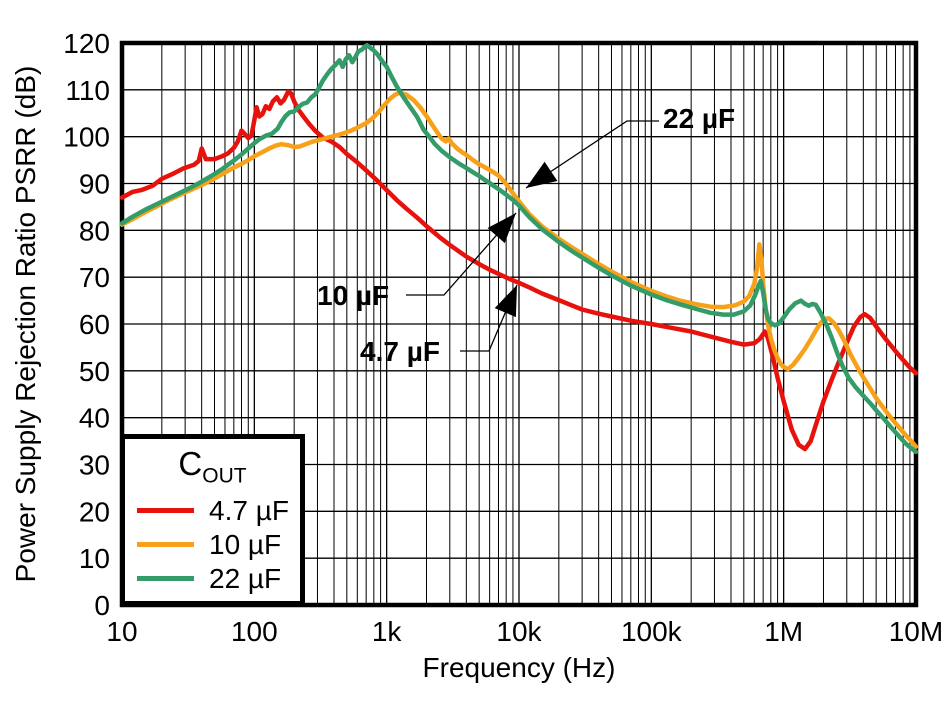 This screenshot has height=701, width=944. What do you see at coordinates (519, 631) in the screenshot?
I see `x-tick-label: 10k` at bounding box center [519, 631].